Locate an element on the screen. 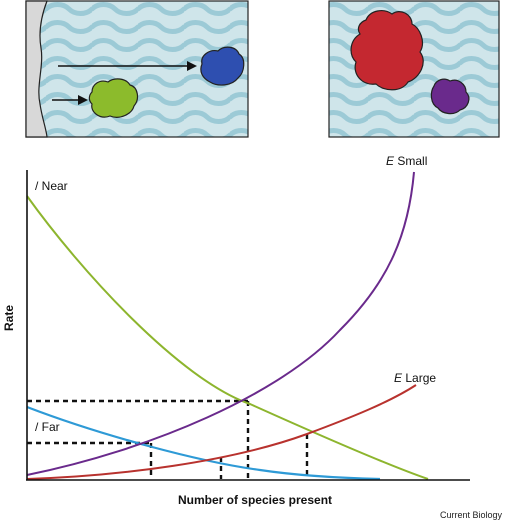 The width and height of the screenshot is (505, 522). y-axis-label: Rate is located at coordinates (9, 318).